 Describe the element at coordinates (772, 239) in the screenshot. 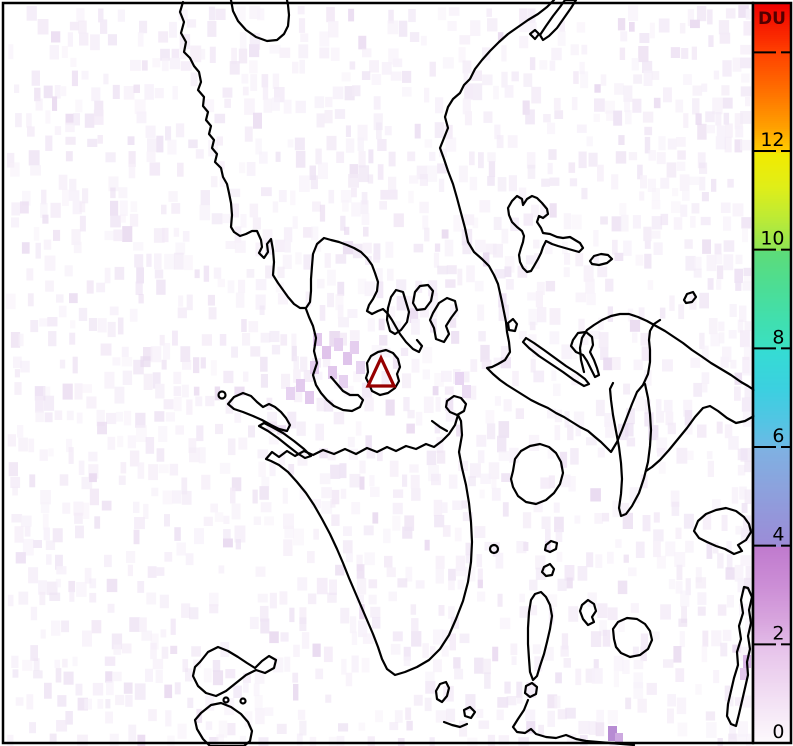

I see `colorbar-tick-label: 10` at that location.